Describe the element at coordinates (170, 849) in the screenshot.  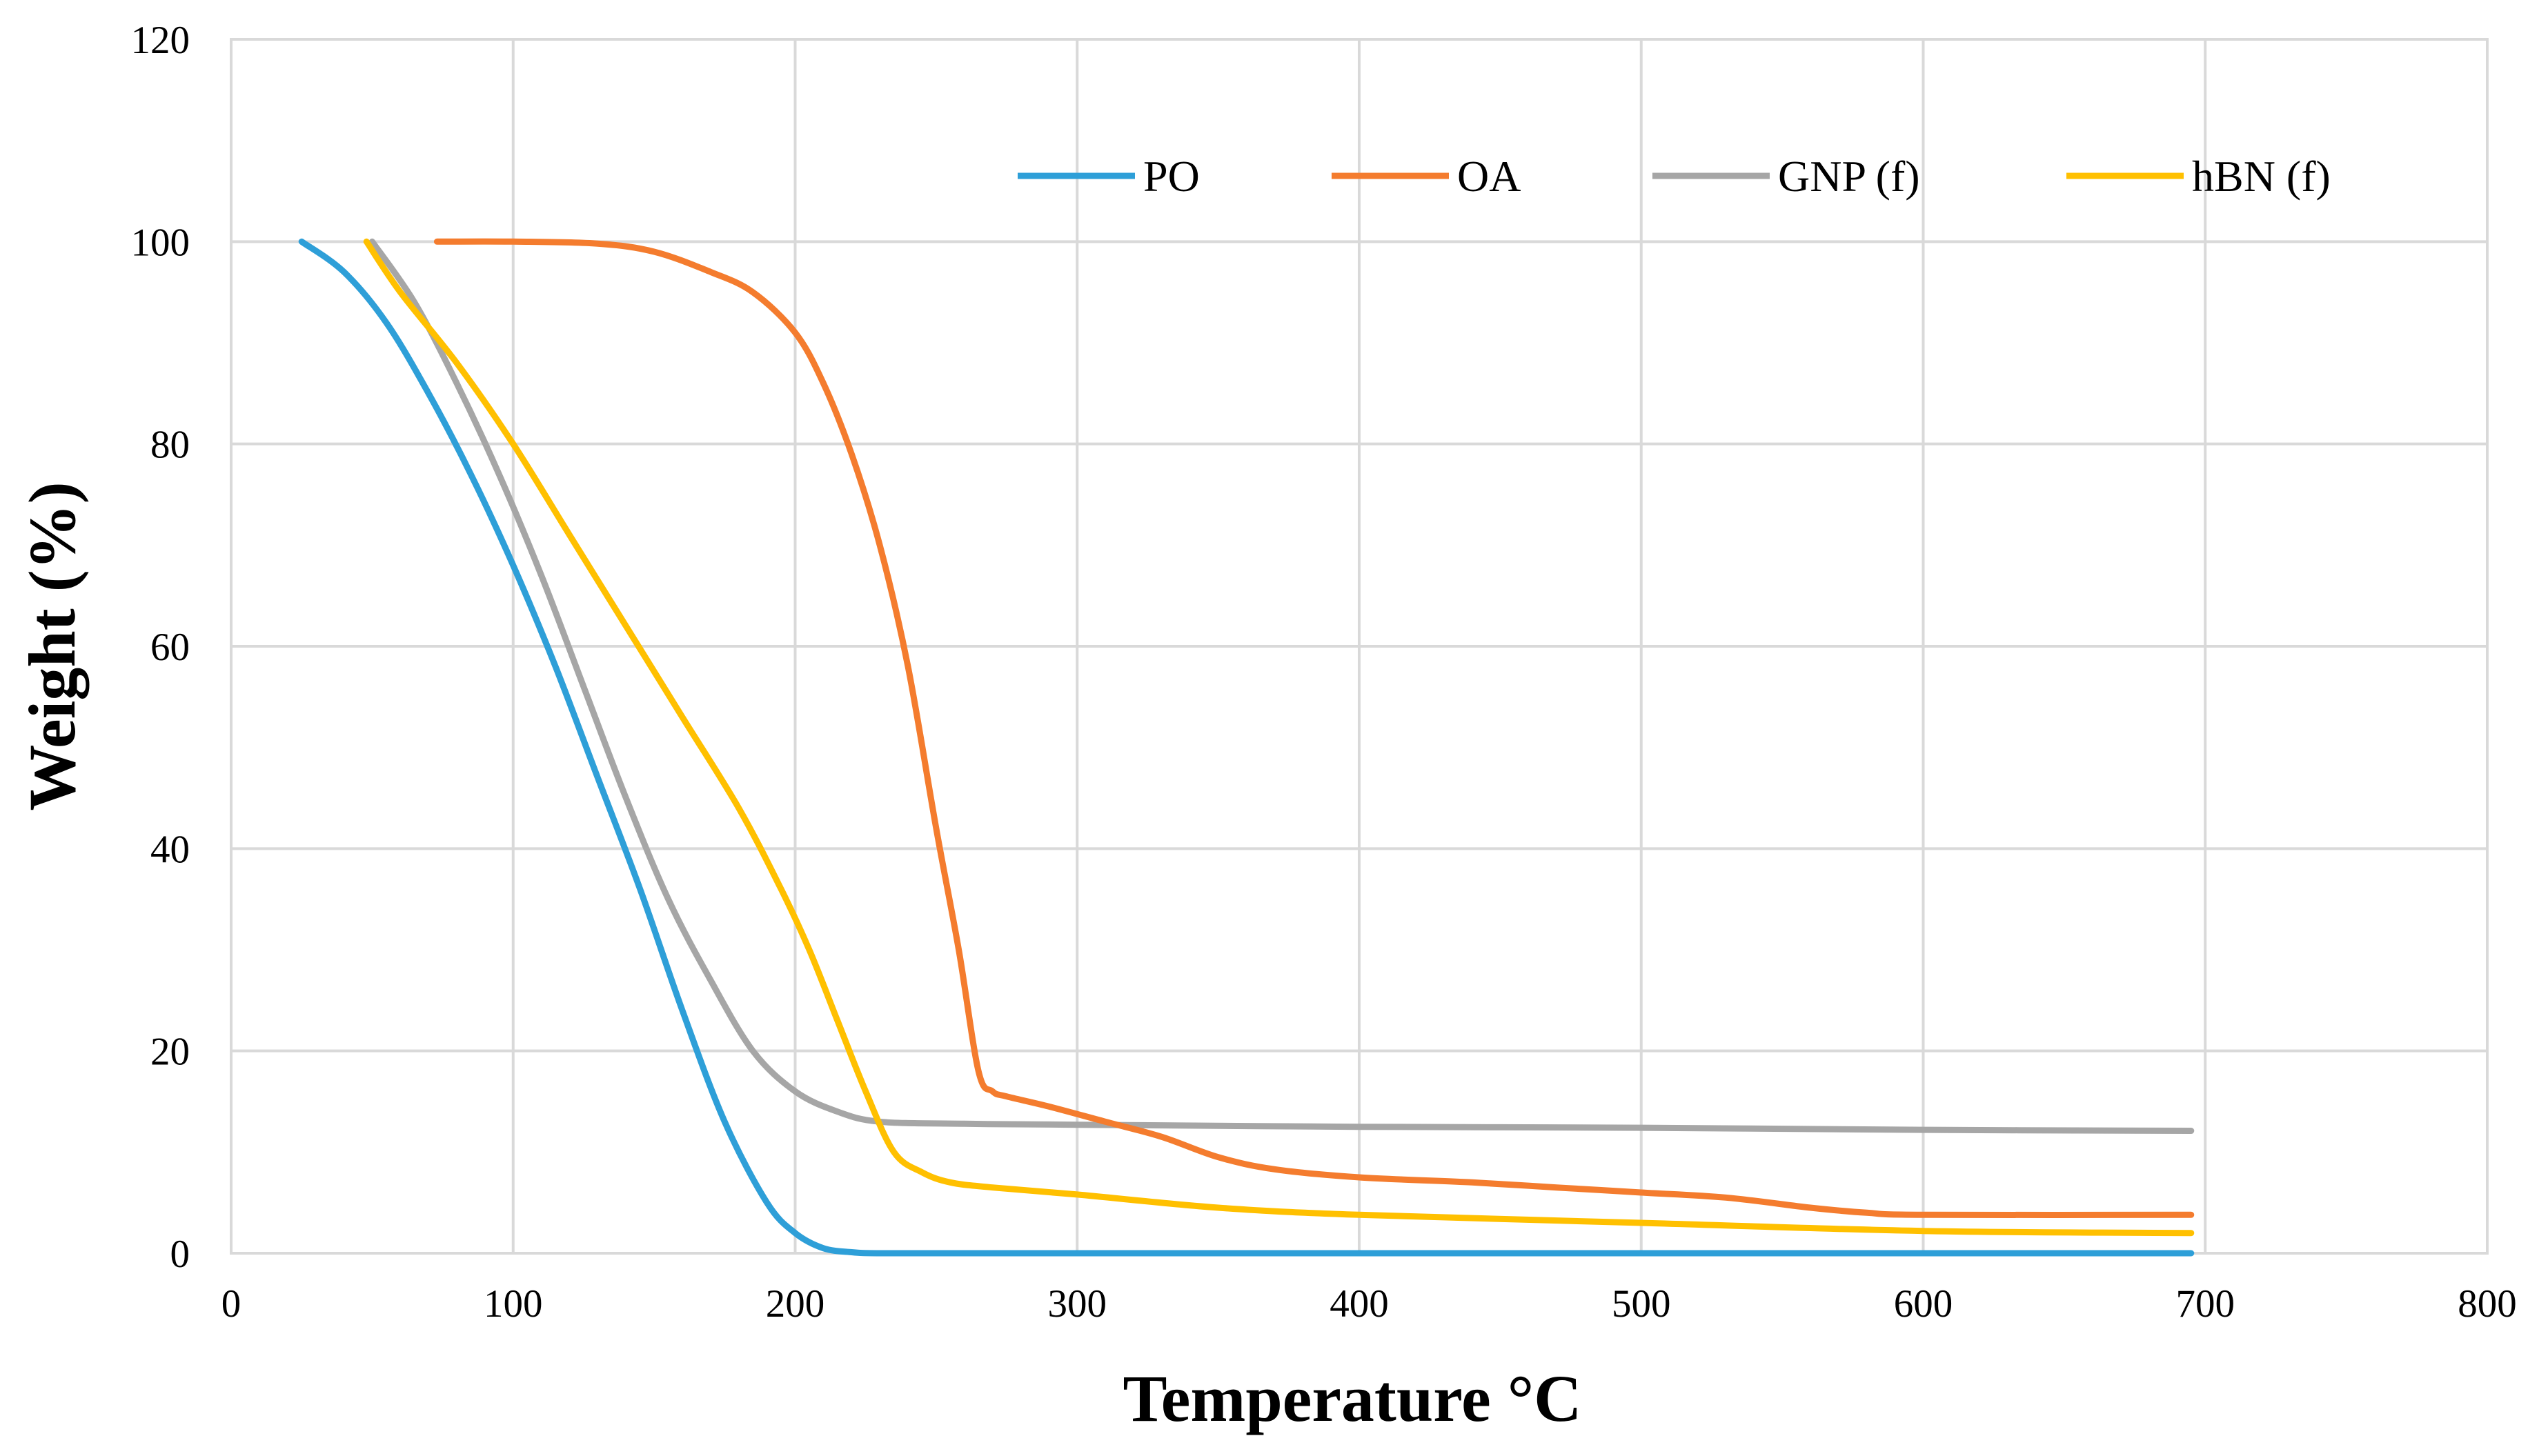
I see `y-tick-label: 40` at that location.